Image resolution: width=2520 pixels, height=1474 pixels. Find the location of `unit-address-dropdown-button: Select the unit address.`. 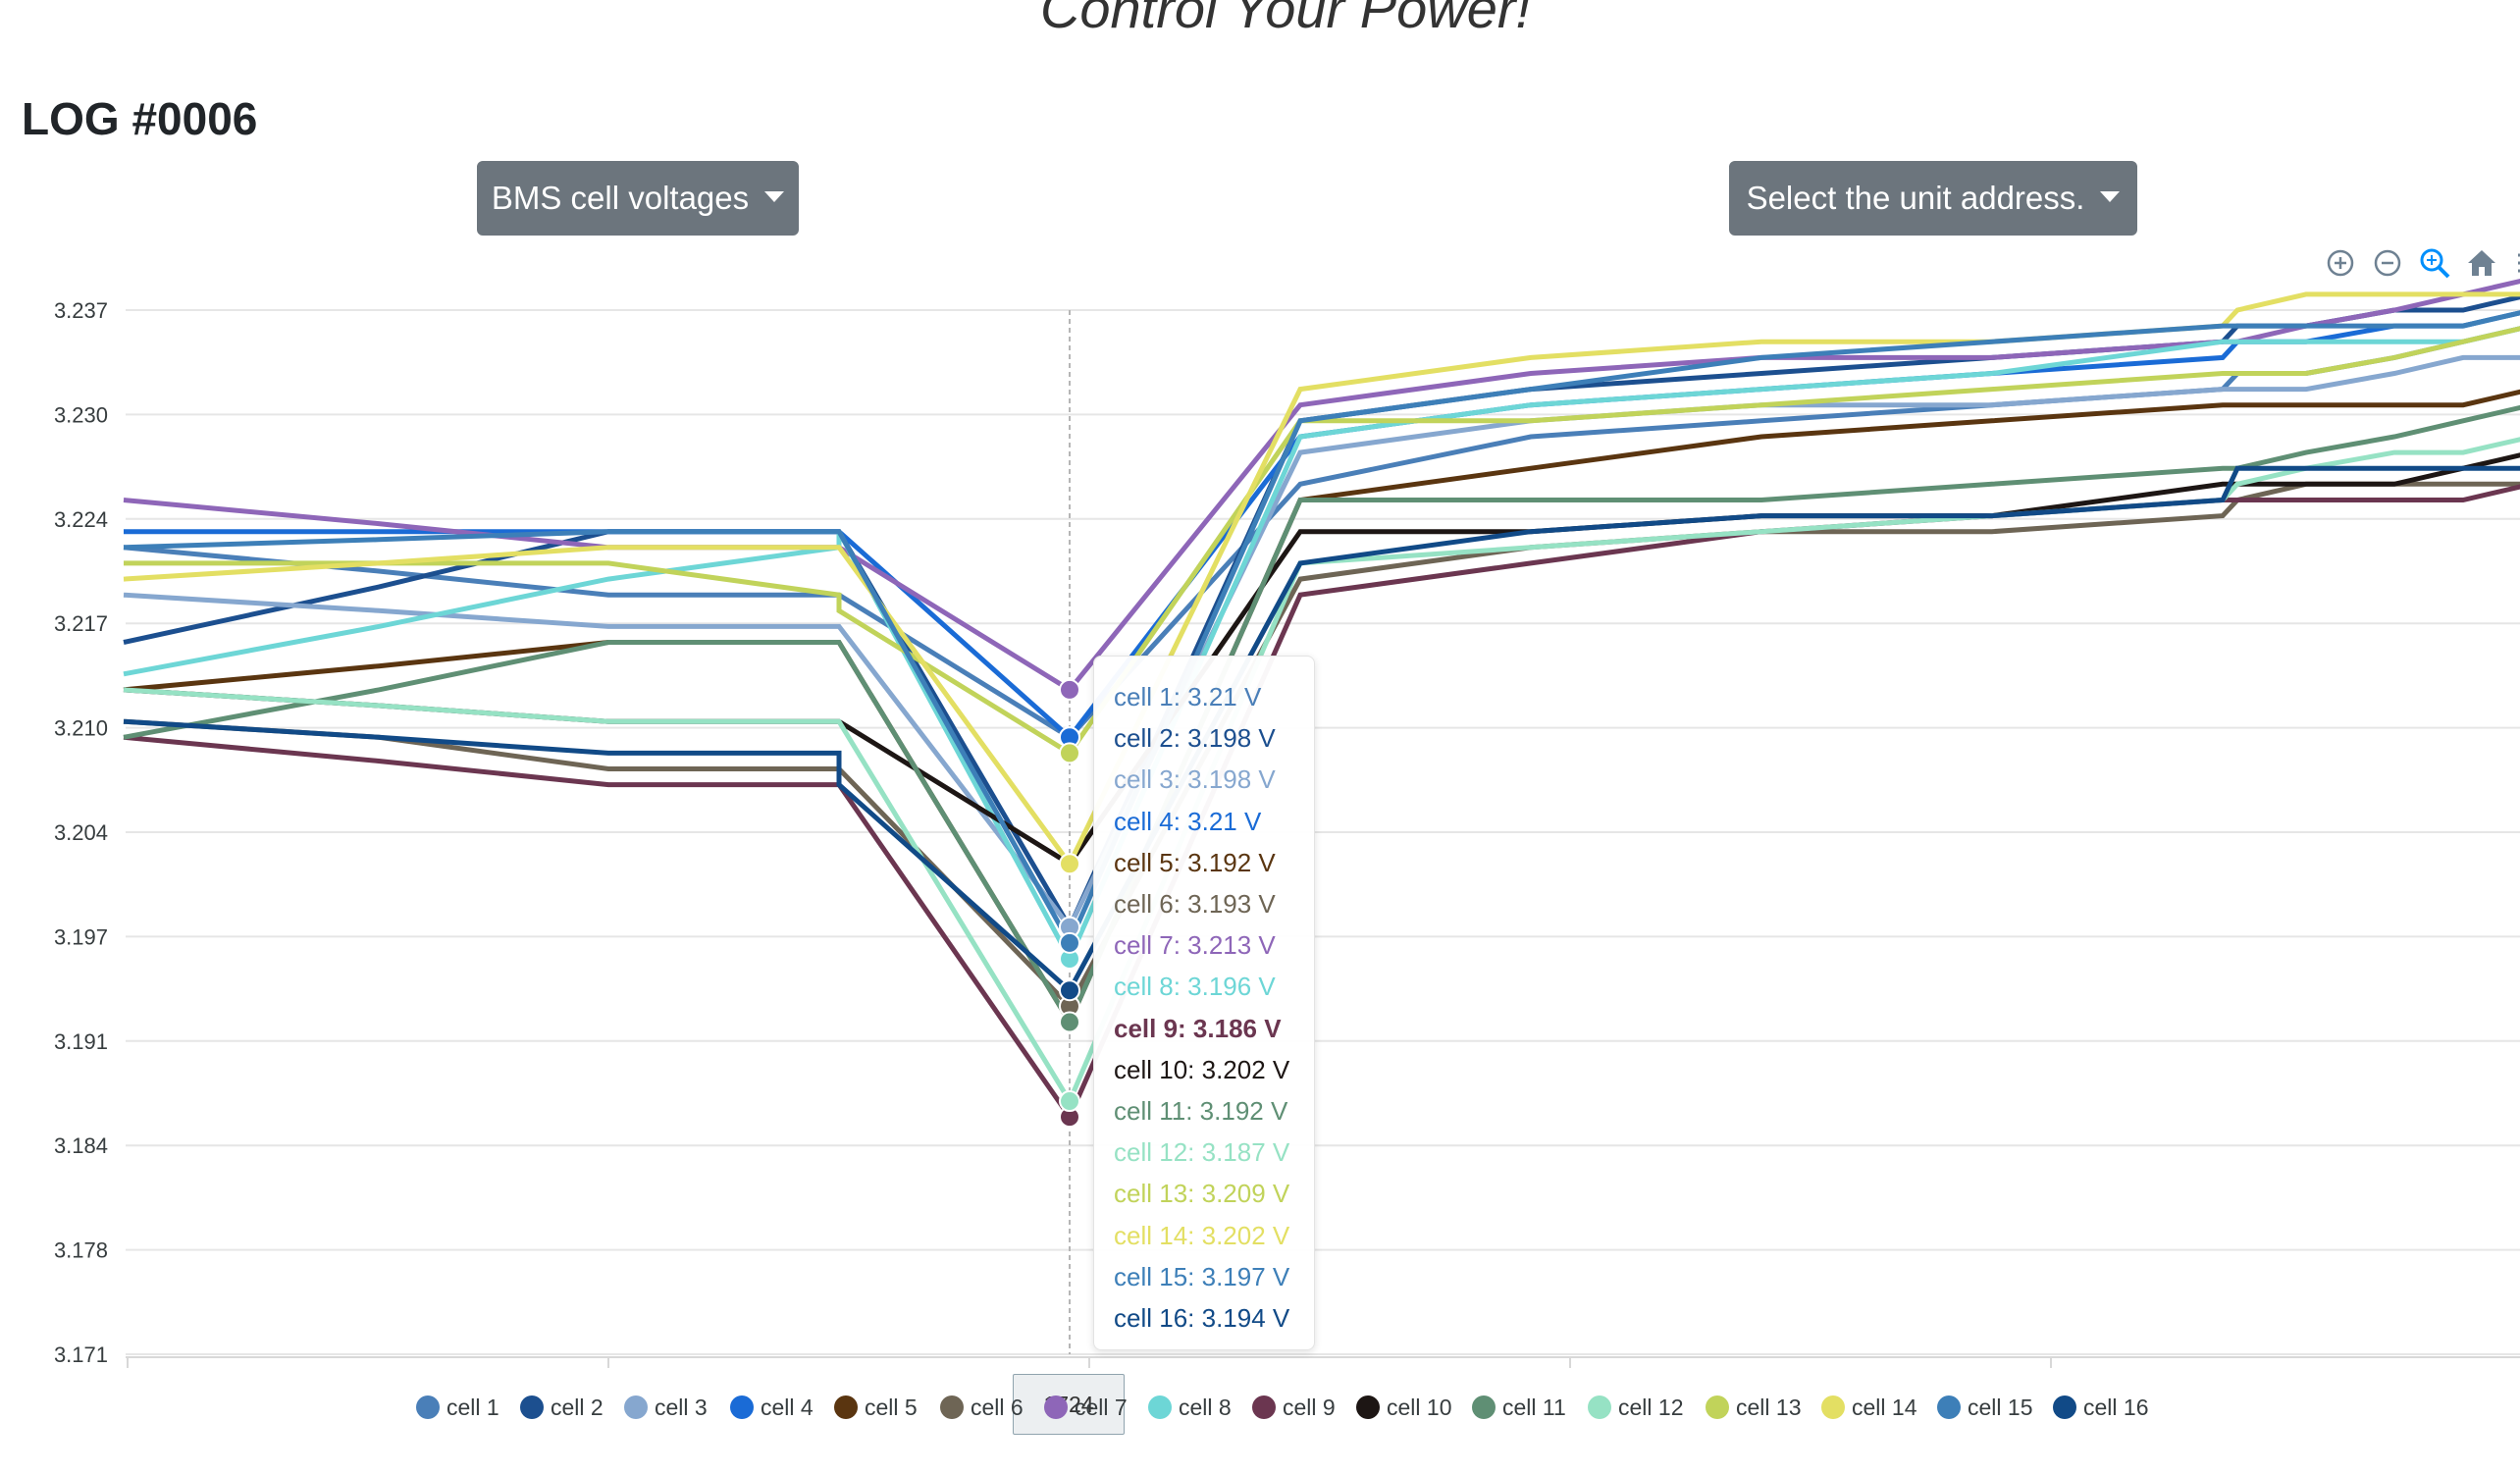

unit-address-dropdown-button: Select the unit address. is located at coordinates (1933, 198).